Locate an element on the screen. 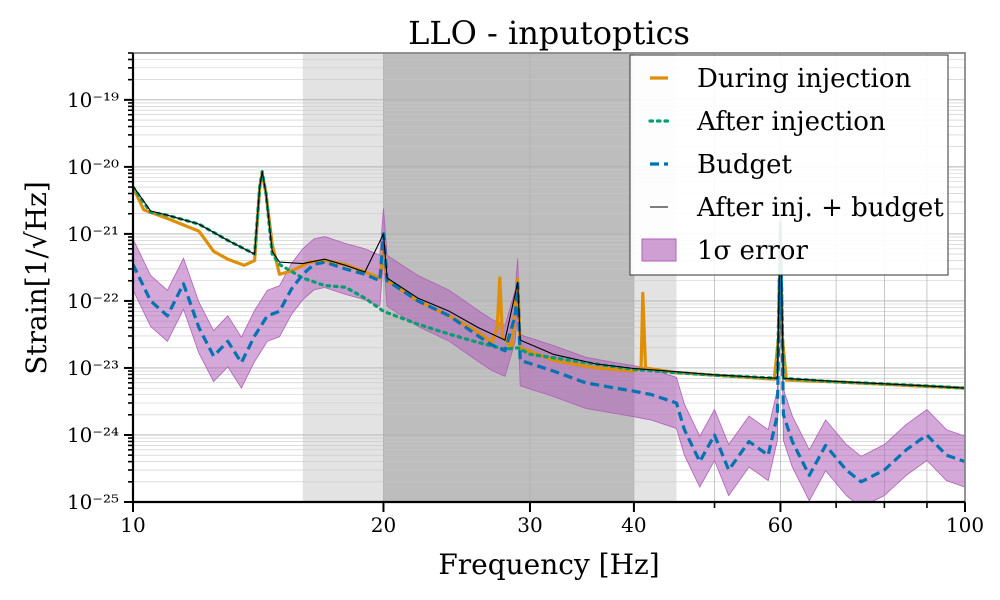 This screenshot has width=1000, height=600. legend-label-budget: Budget is located at coordinates (745, 165).